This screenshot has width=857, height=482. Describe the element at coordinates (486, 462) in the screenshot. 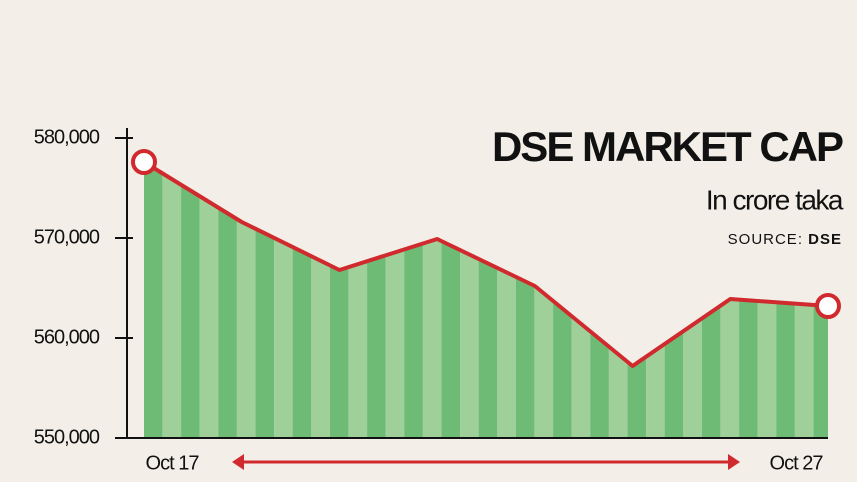

I see `date-range-arrow` at that location.